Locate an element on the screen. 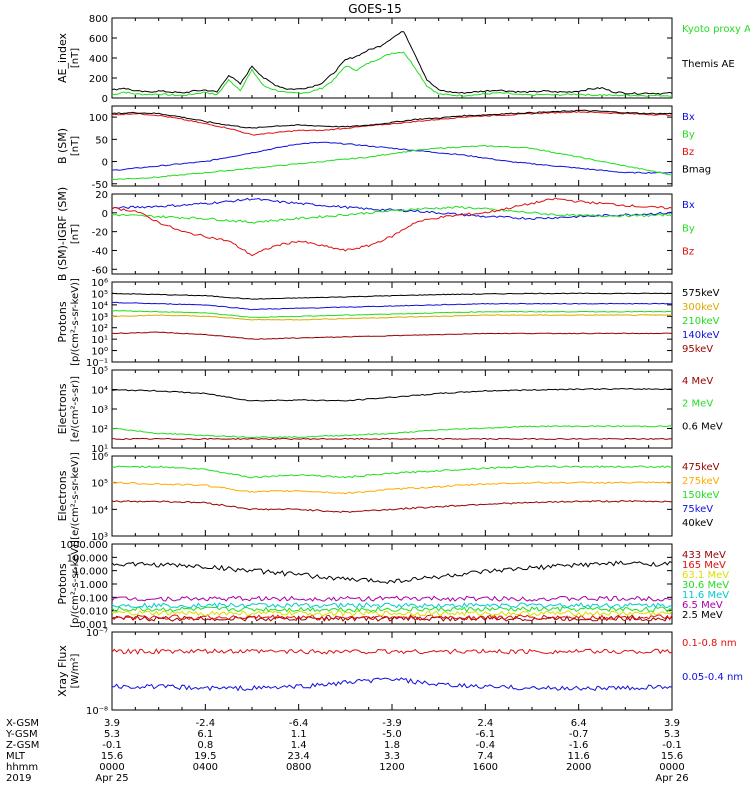 Image resolution: width=750 pixels, height=804 pixels. y-tick-label: 50 is located at coordinates (101, 140).